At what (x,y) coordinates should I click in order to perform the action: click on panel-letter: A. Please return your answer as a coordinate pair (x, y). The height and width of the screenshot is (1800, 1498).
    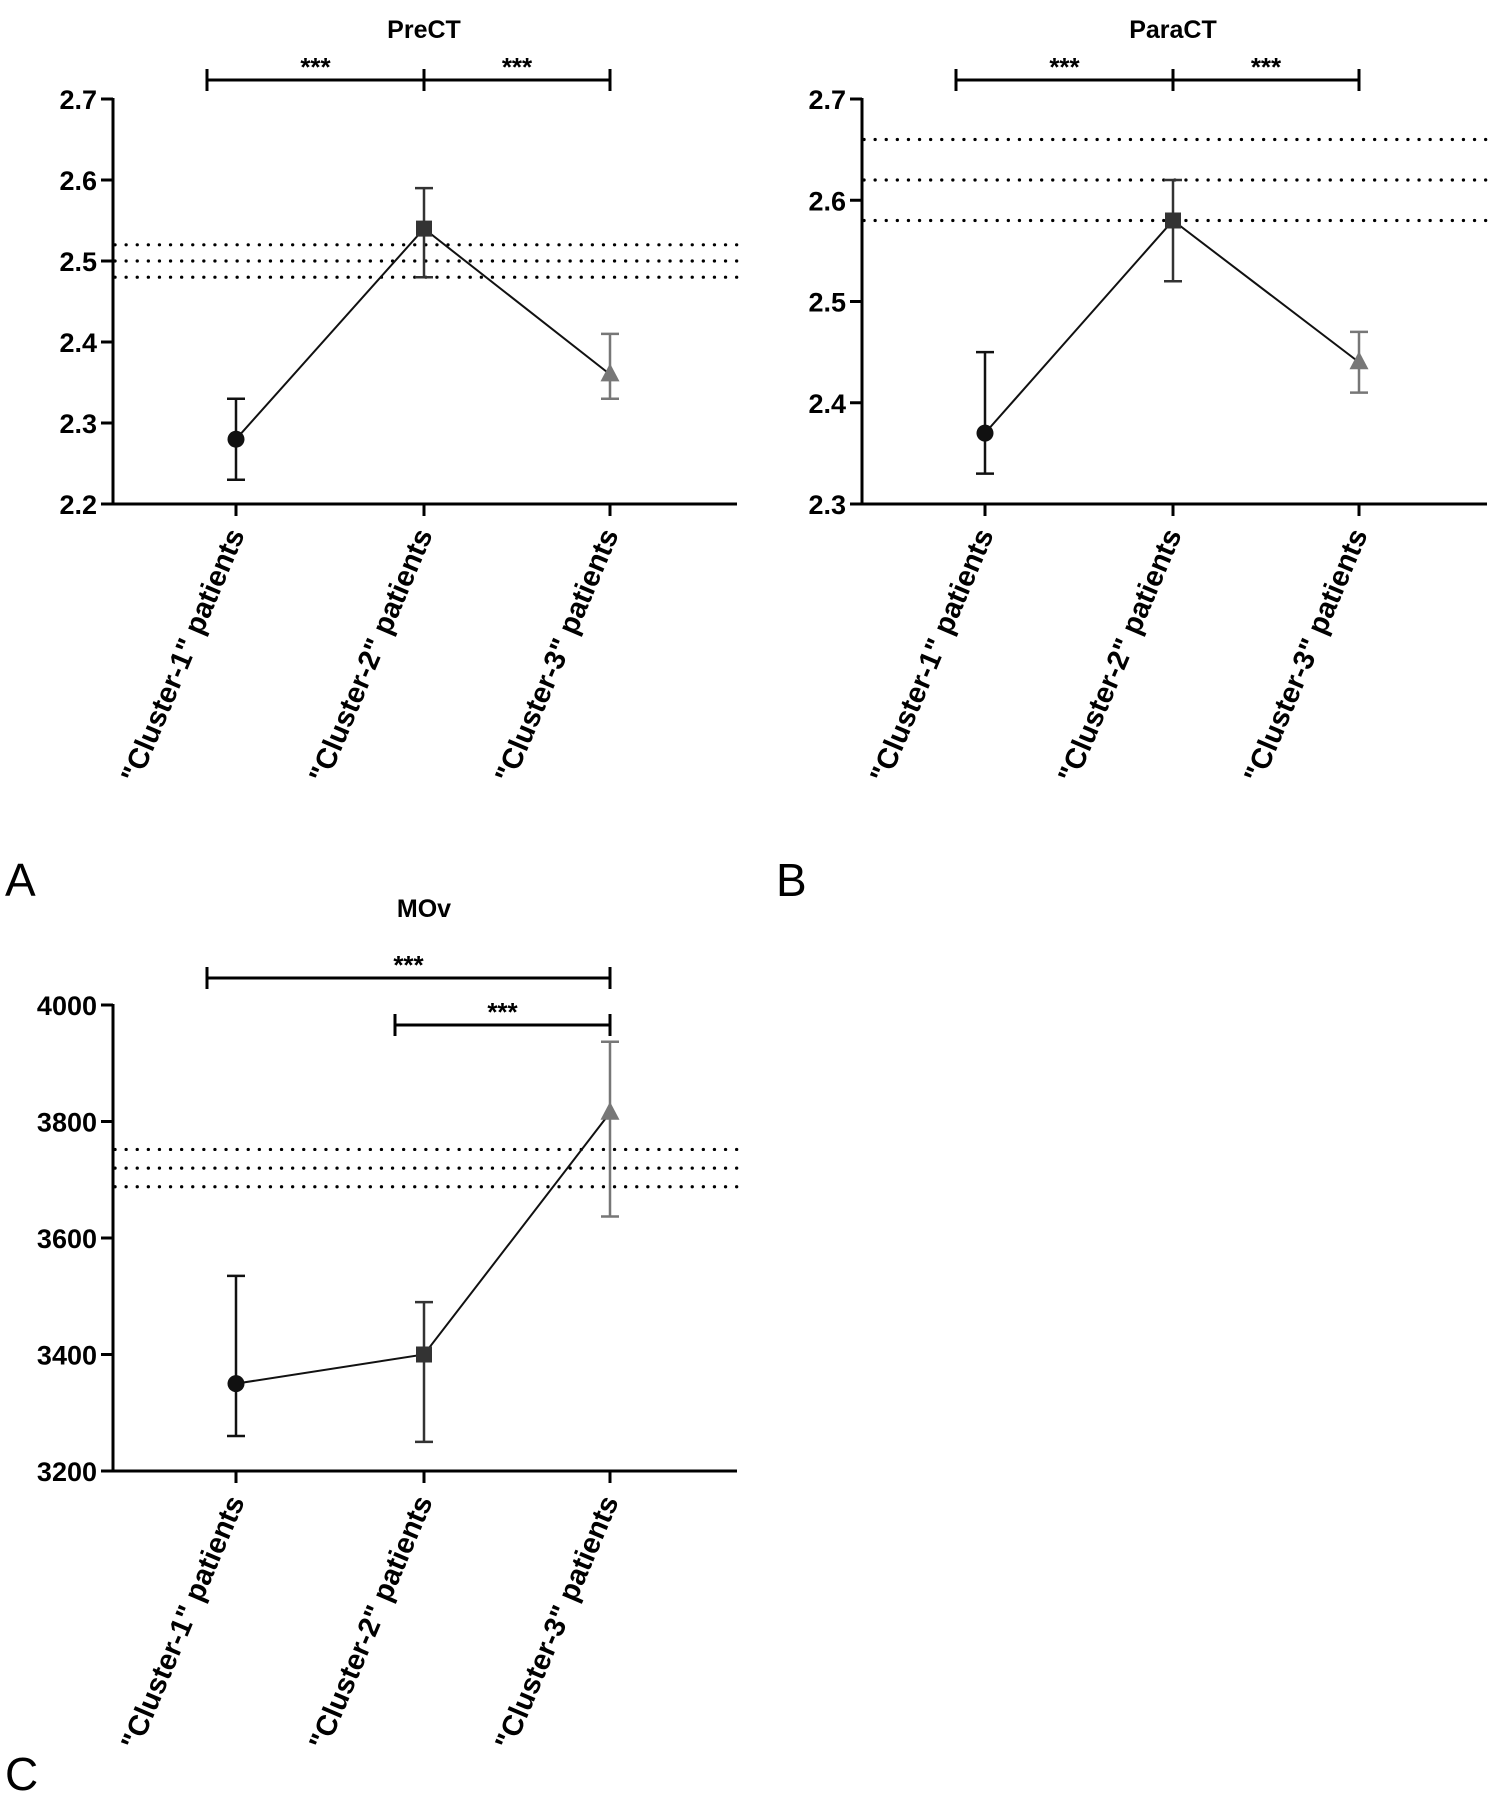
    Looking at the image, I should click on (20, 880).